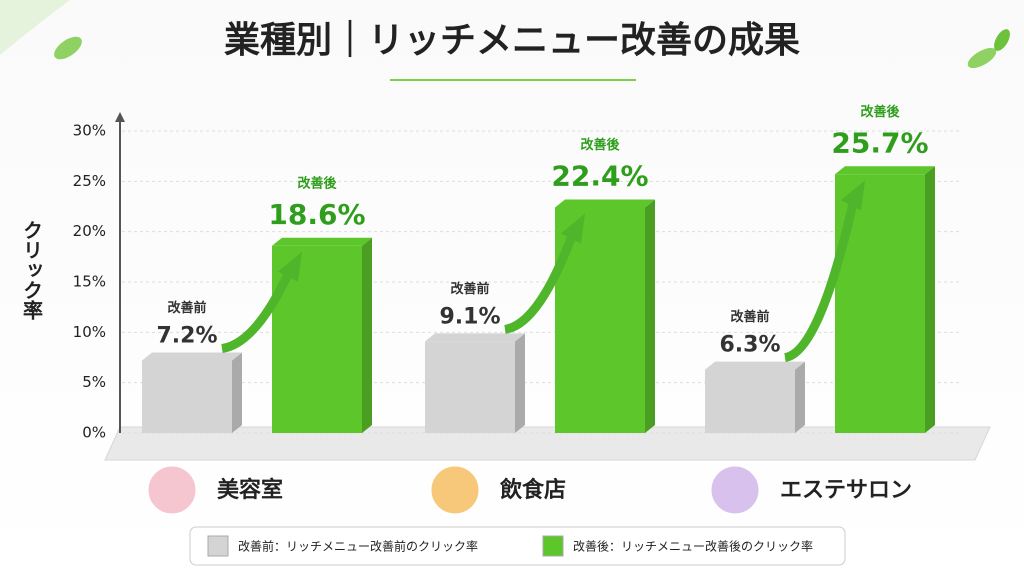 The image size is (1024, 576). Describe the element at coordinates (89, 282) in the screenshot. I see `y-tick-label: 15%` at that location.